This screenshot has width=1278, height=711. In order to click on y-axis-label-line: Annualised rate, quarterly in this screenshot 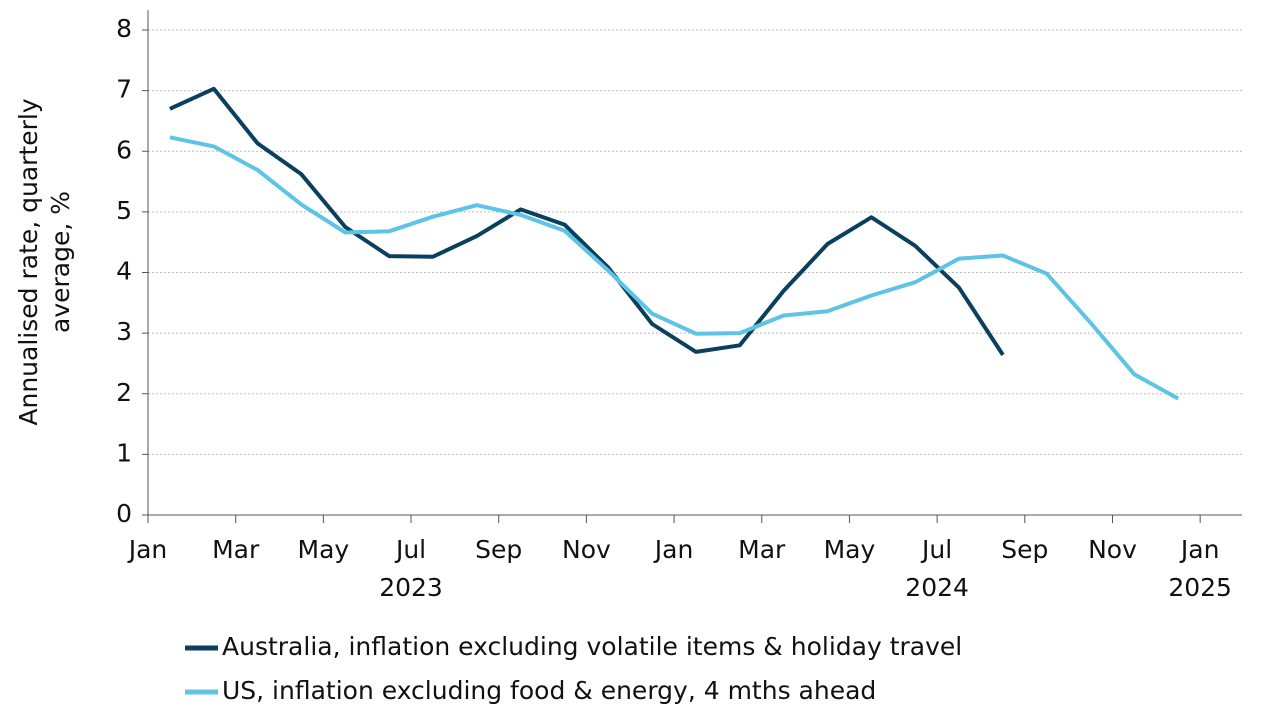, I will do `click(28, 261)`.